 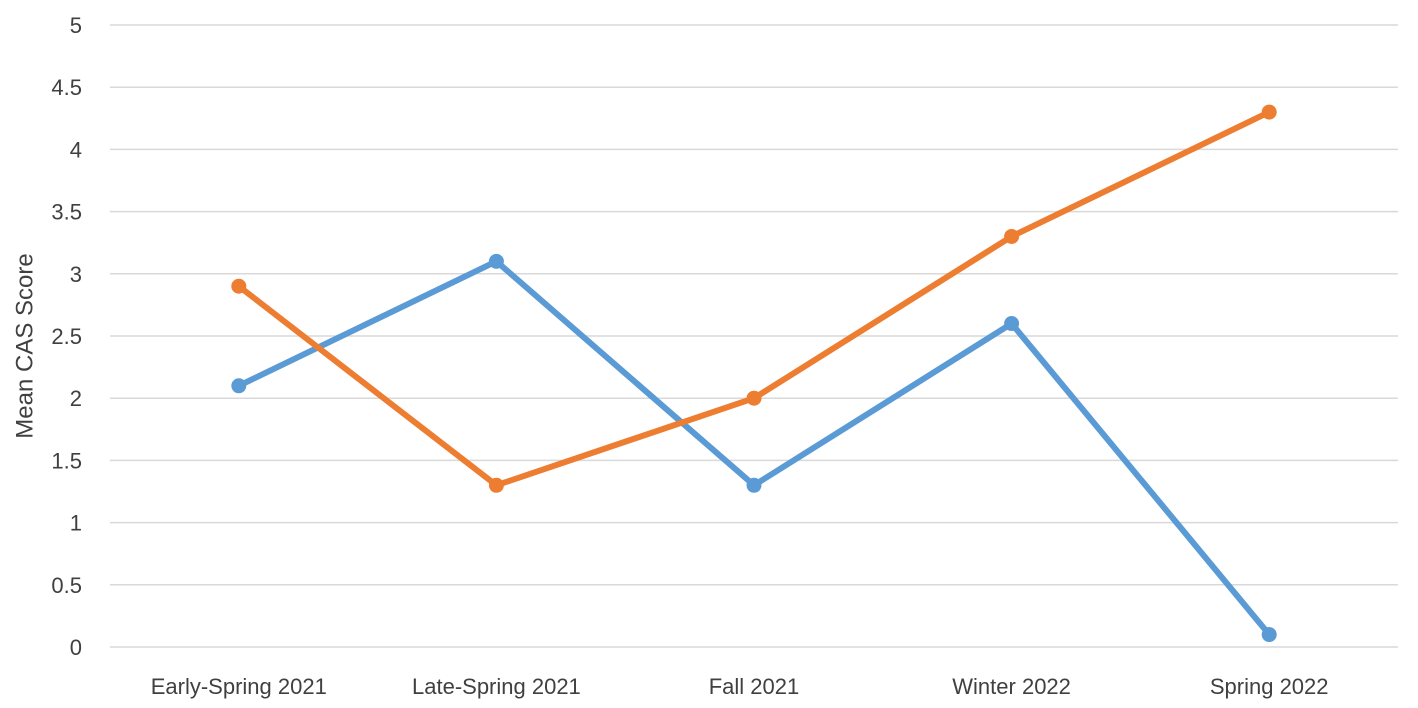 What do you see at coordinates (1011, 686) in the screenshot?
I see `x-tick-label: Winter 2022` at bounding box center [1011, 686].